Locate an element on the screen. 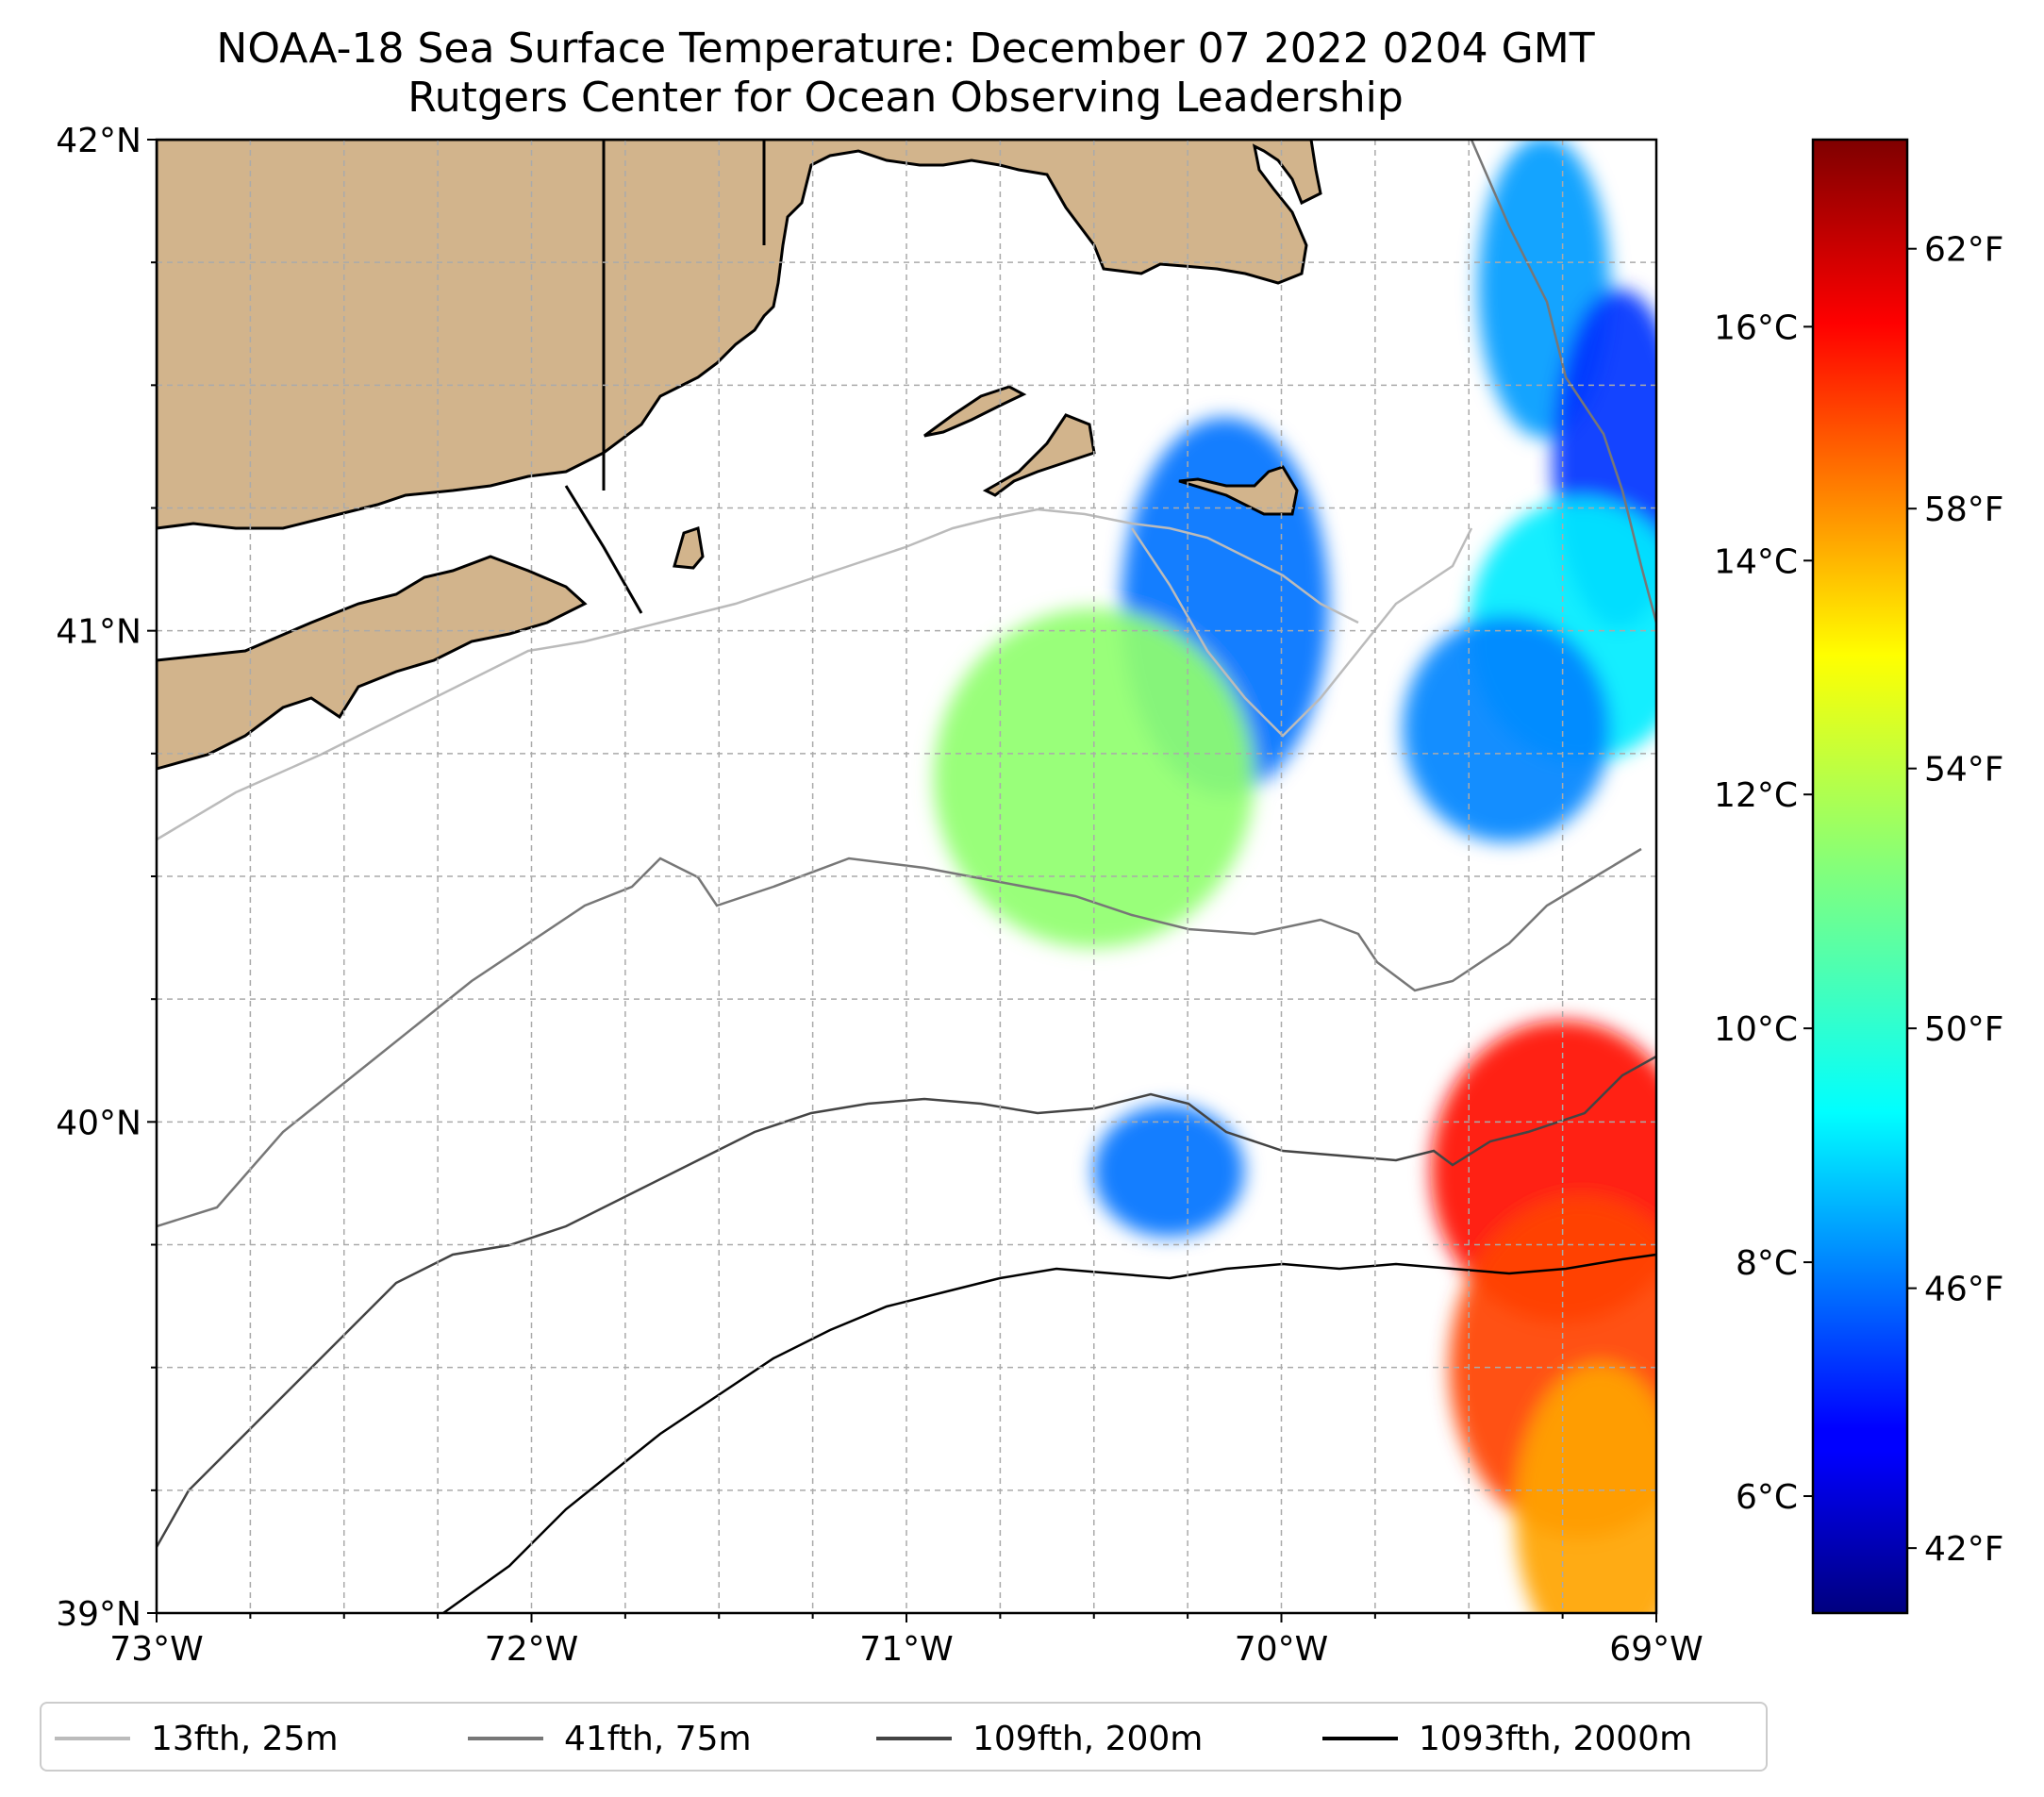 This screenshot has height=1797, width=2044. colorbar-celsius-label: 14°C is located at coordinates (1756, 561).